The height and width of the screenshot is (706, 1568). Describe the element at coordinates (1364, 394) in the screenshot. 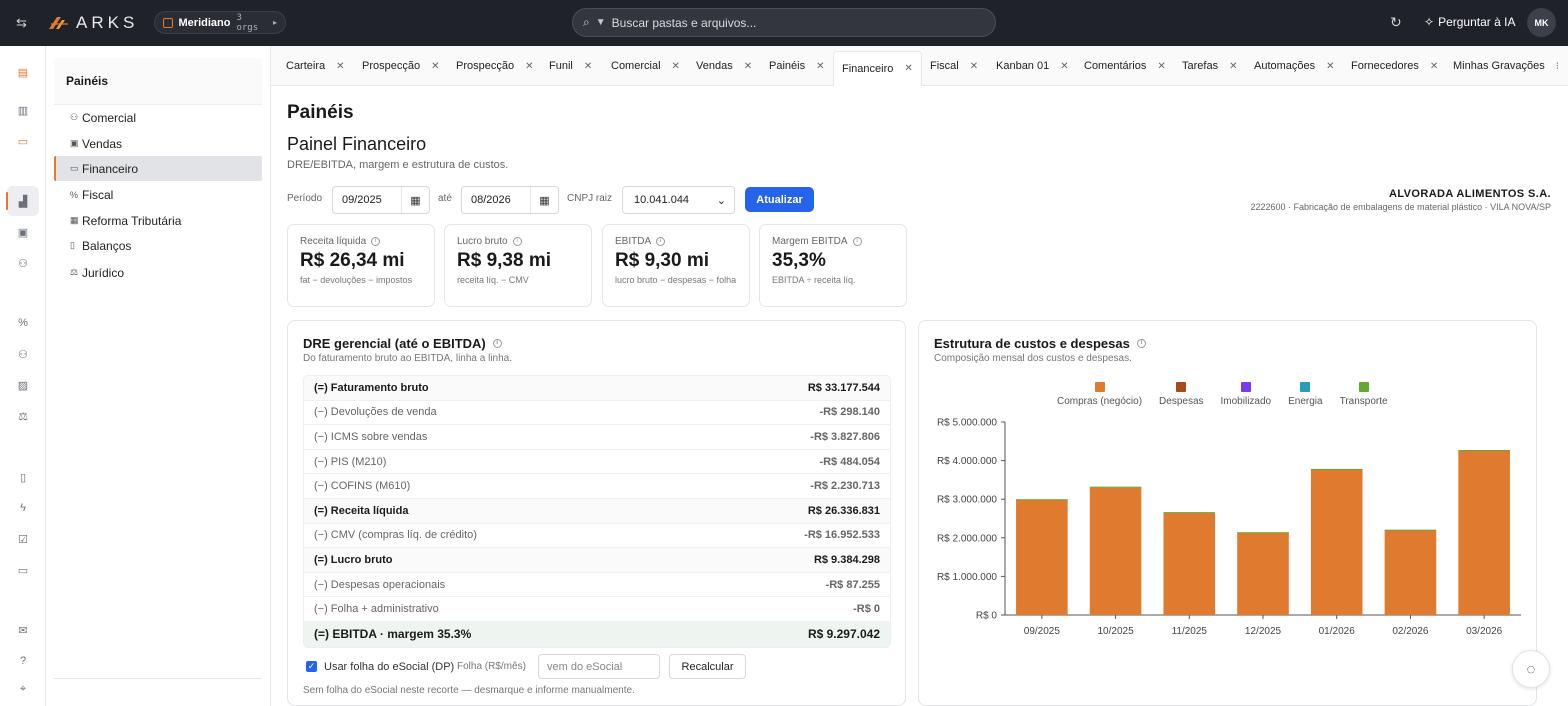

I see `legend-item: Transporte` at that location.